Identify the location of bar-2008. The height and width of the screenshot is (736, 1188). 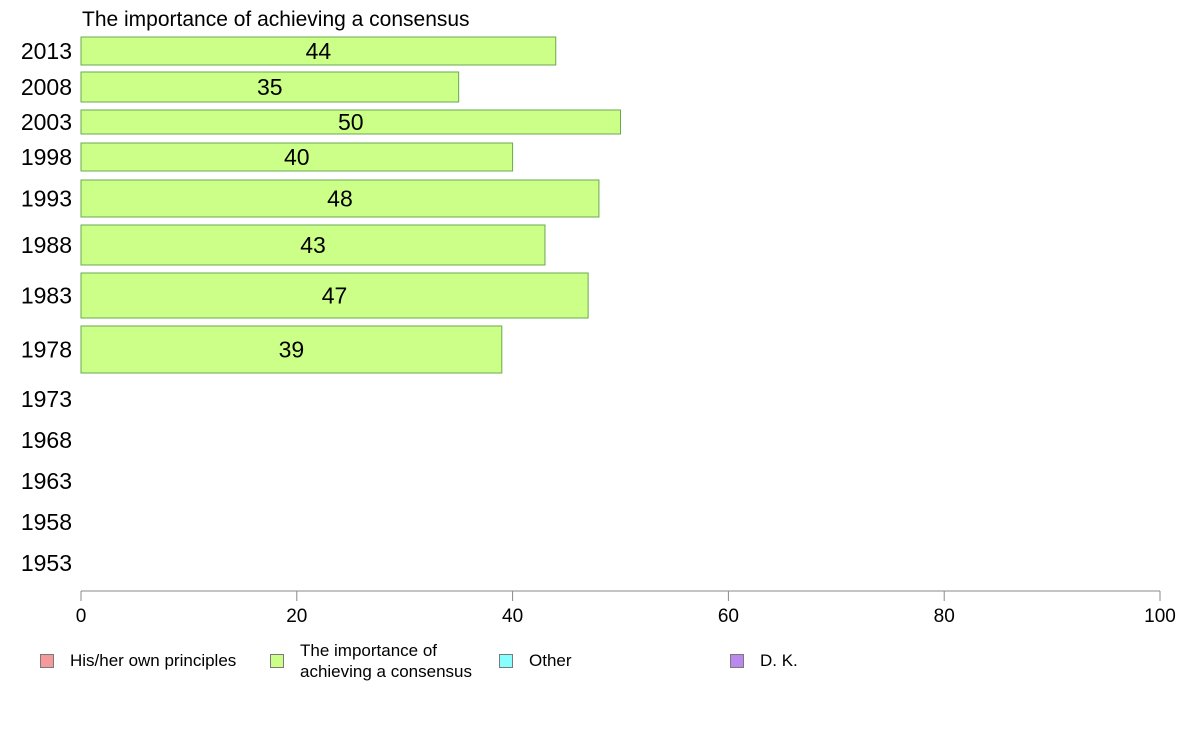
(270, 87).